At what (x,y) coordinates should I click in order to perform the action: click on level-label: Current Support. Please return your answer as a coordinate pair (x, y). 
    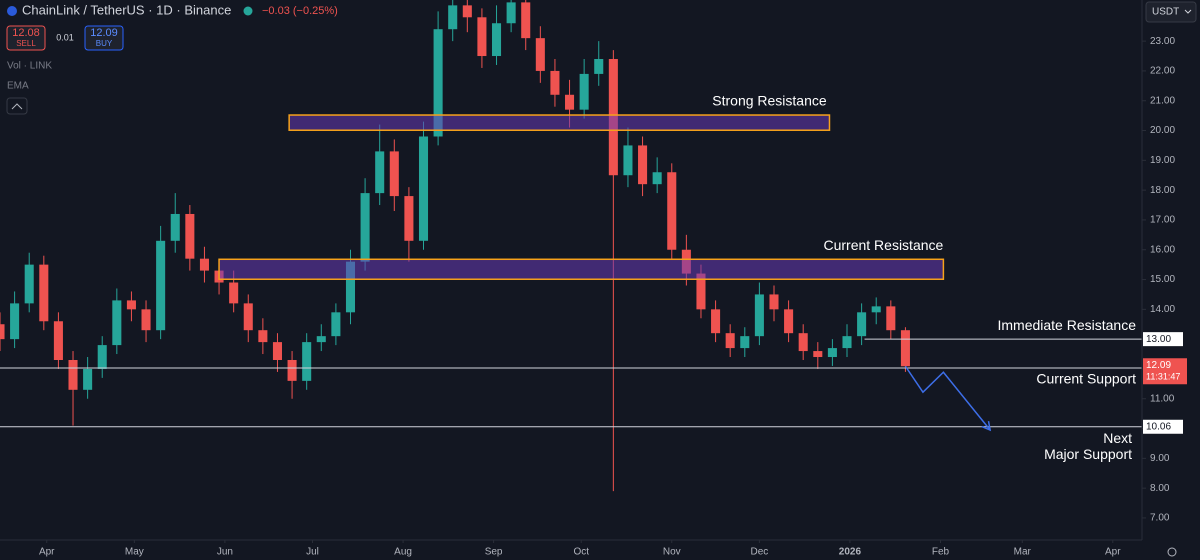
    Looking at the image, I should click on (1086, 379).